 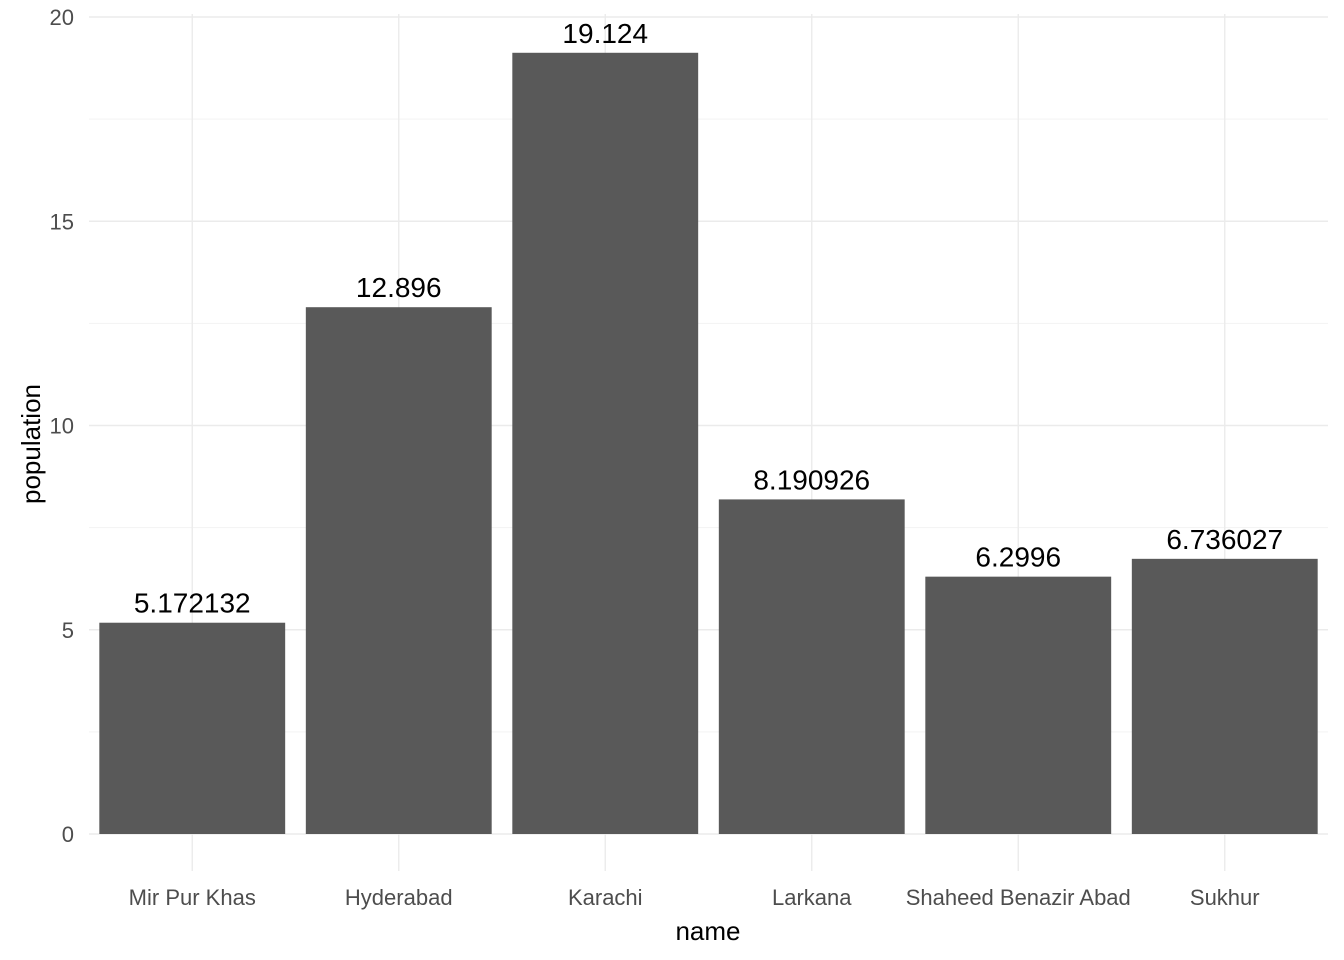 I want to click on y-axis-ticks: 0 5 10 15 20, so click(x=62, y=426).